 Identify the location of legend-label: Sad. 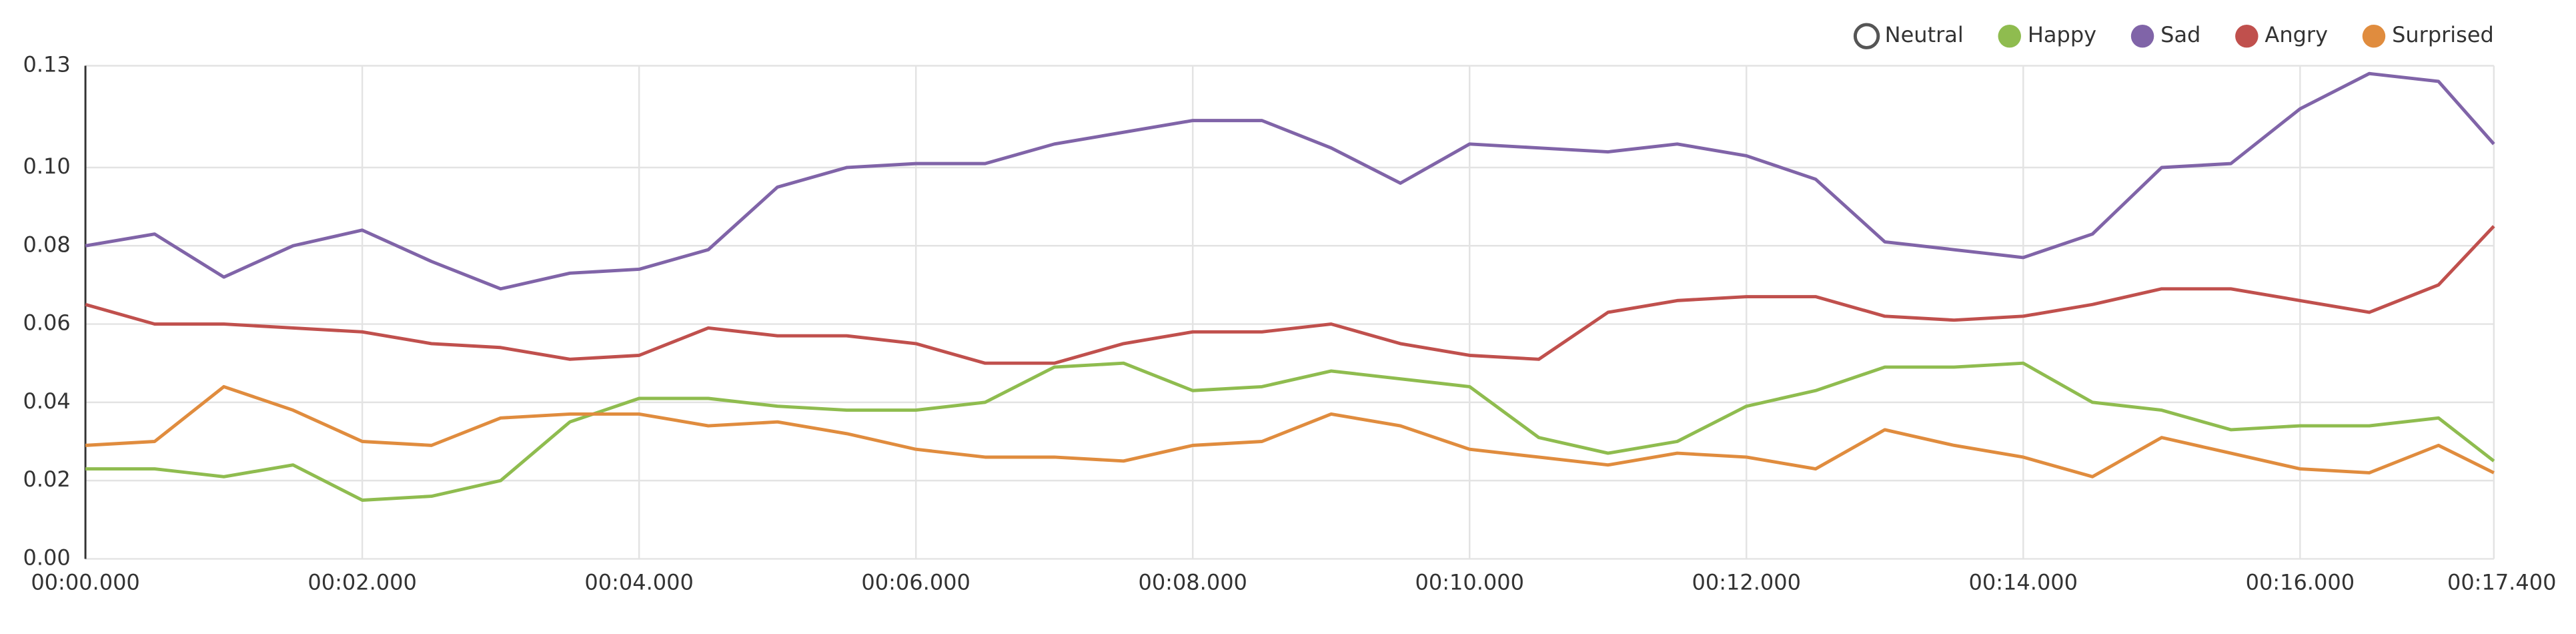
(2180, 34).